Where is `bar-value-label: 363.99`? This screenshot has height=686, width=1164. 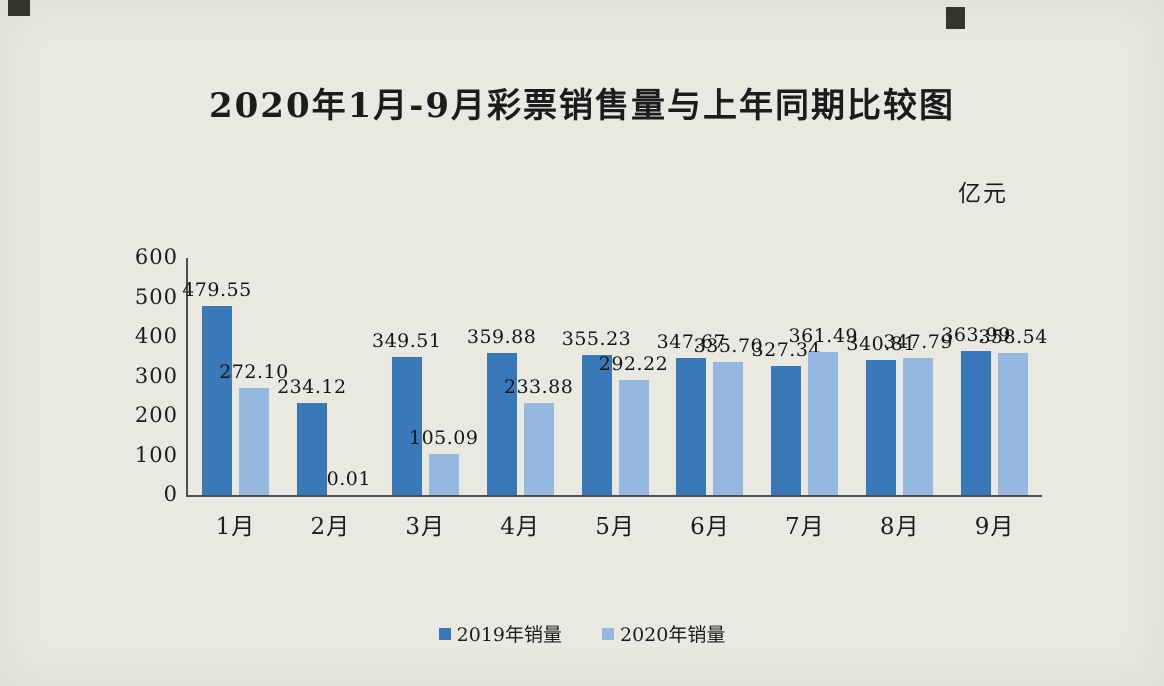 bar-value-label: 363.99 is located at coordinates (976, 335).